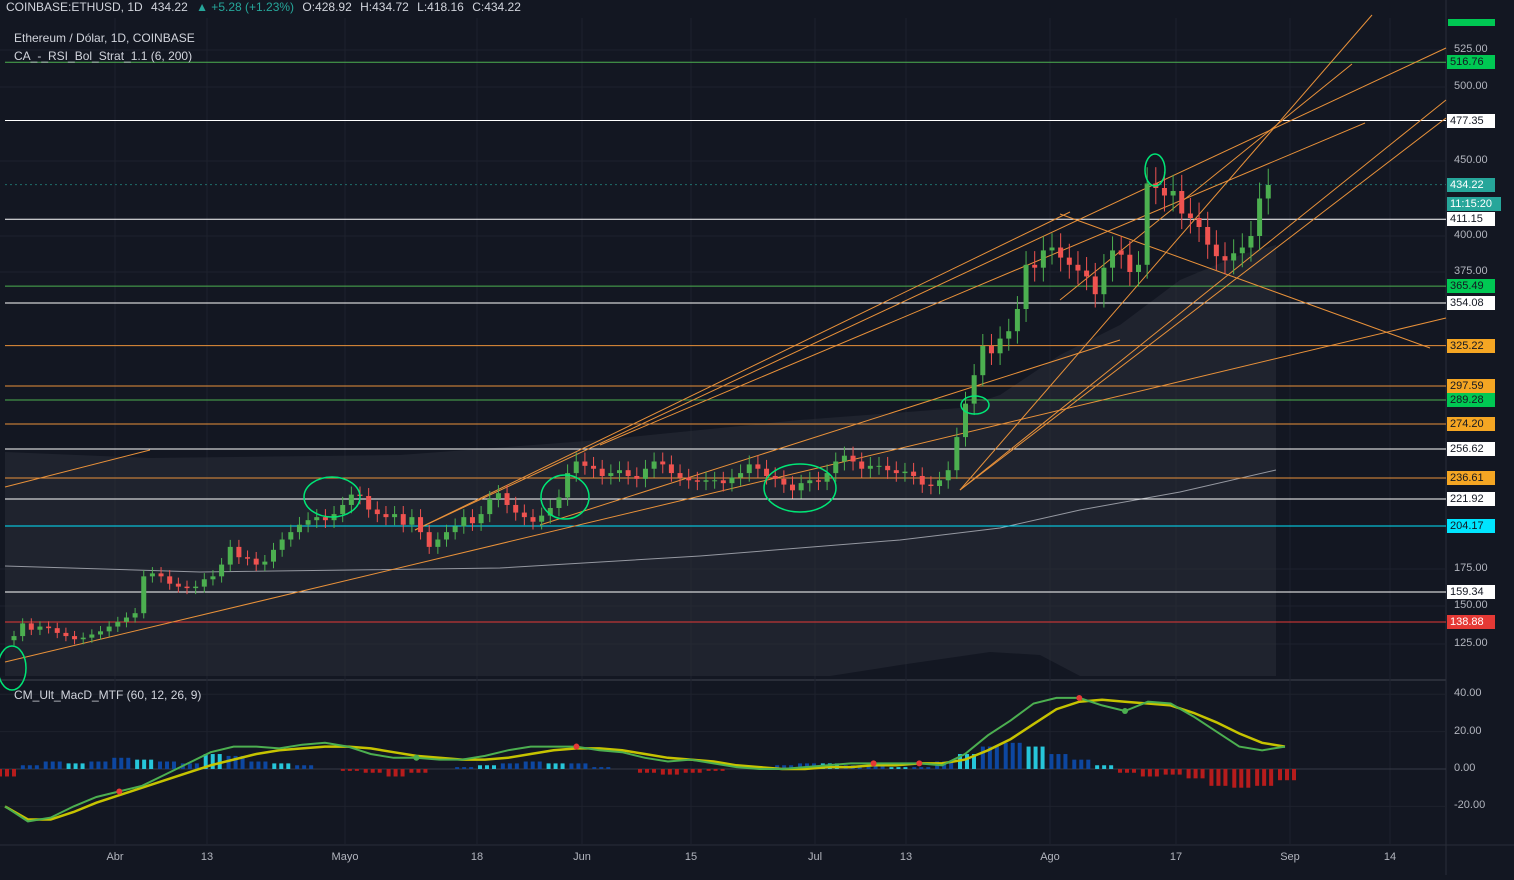 Image resolution: width=1514 pixels, height=880 pixels. Describe the element at coordinates (1471, 271) in the screenshot. I see `y-tick-label: 375.00` at that location.